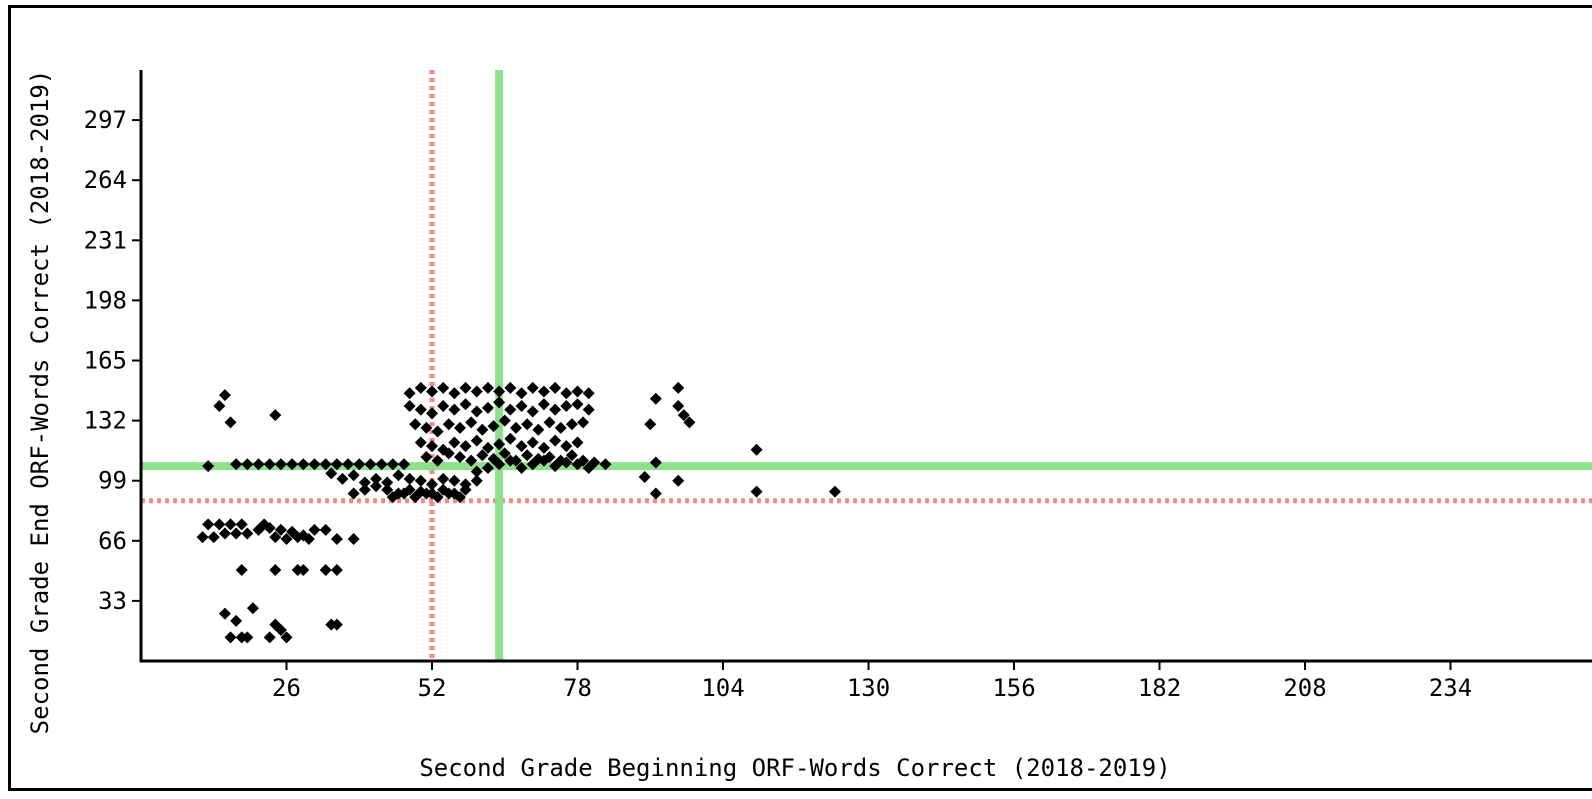  I want to click on y-tick-label: 165, so click(105, 361).